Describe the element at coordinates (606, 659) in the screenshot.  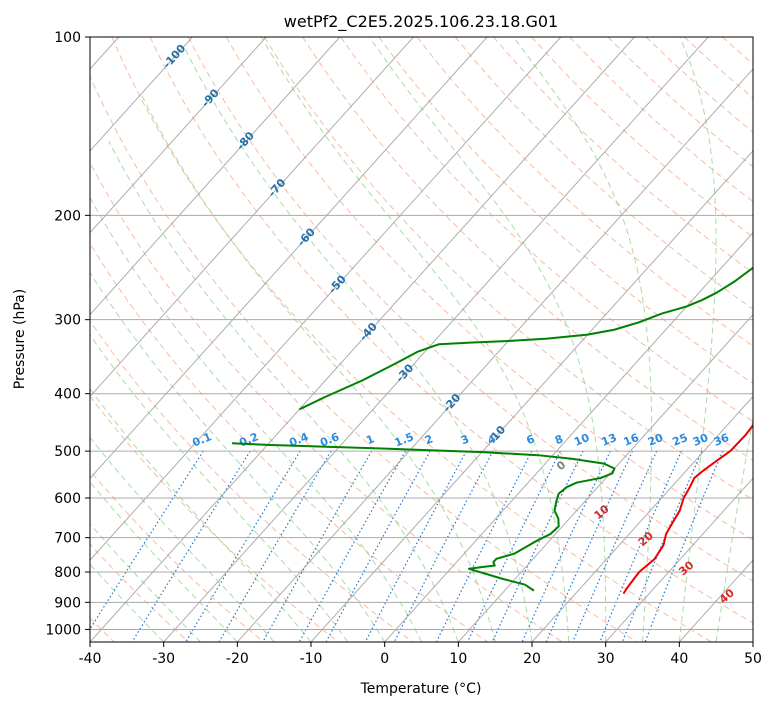
I see `x-tick-label: 30` at that location.